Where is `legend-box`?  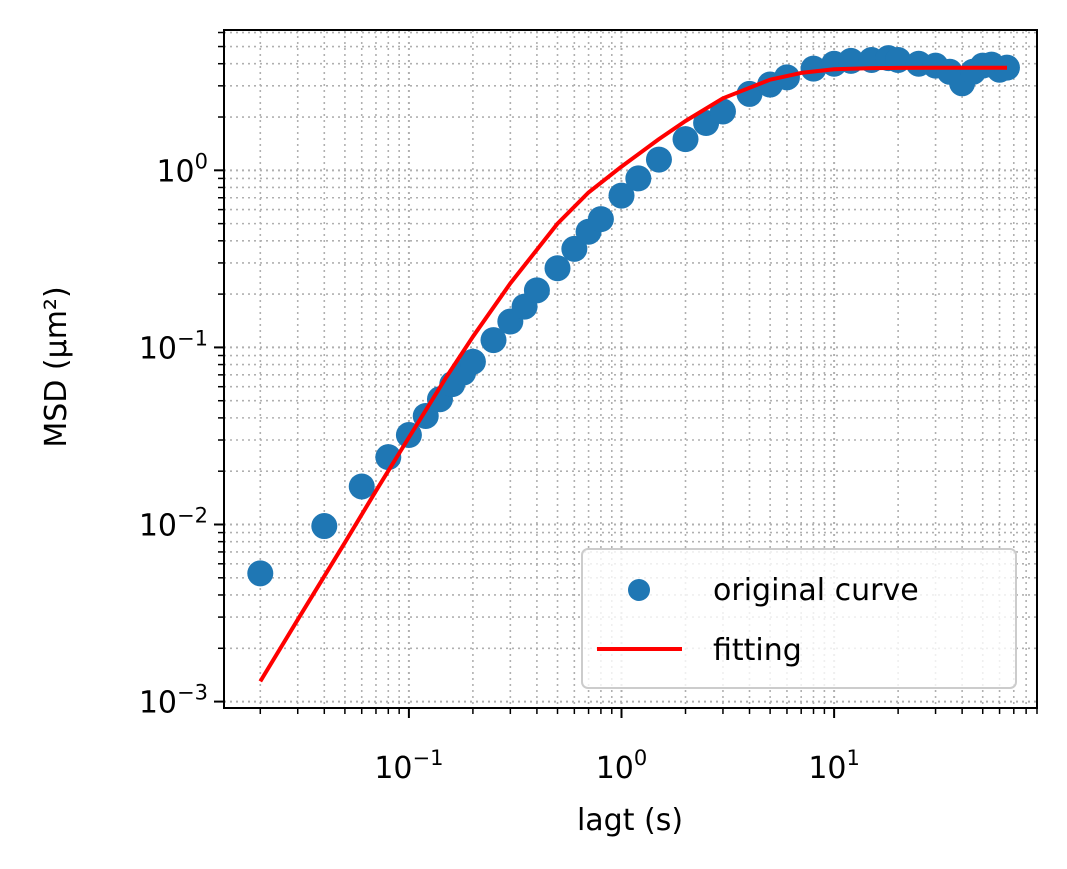 legend-box is located at coordinates (799, 618).